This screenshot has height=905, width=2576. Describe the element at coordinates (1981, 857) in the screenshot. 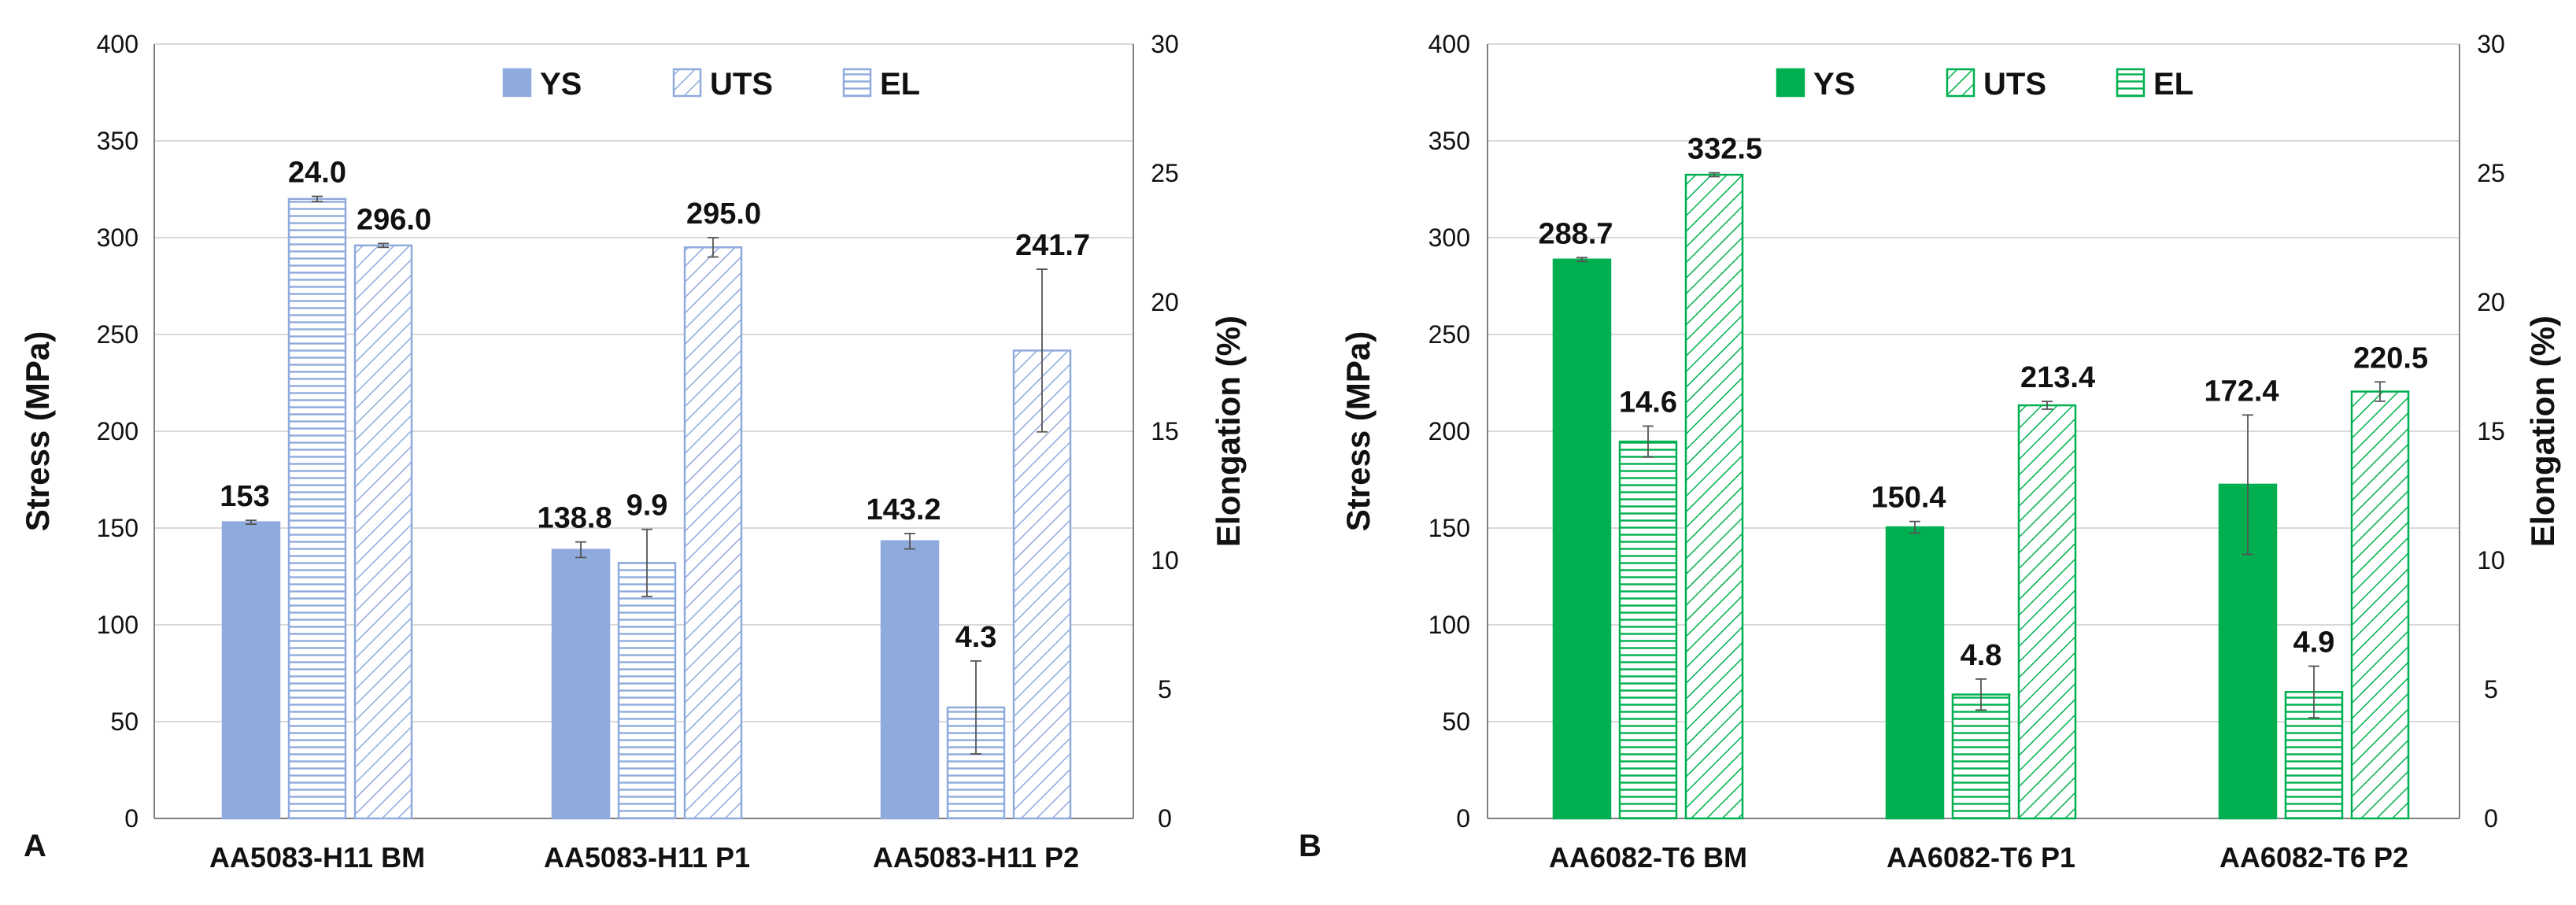

I see `category-label: AA6082-T6 P1` at that location.